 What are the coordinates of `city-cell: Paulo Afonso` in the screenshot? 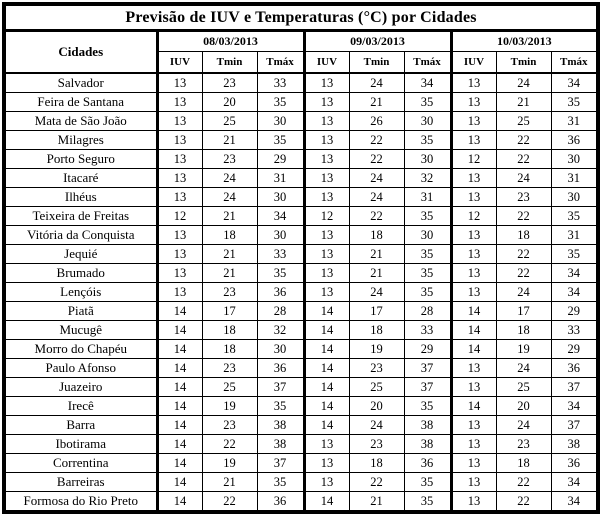 It's located at (81, 368).